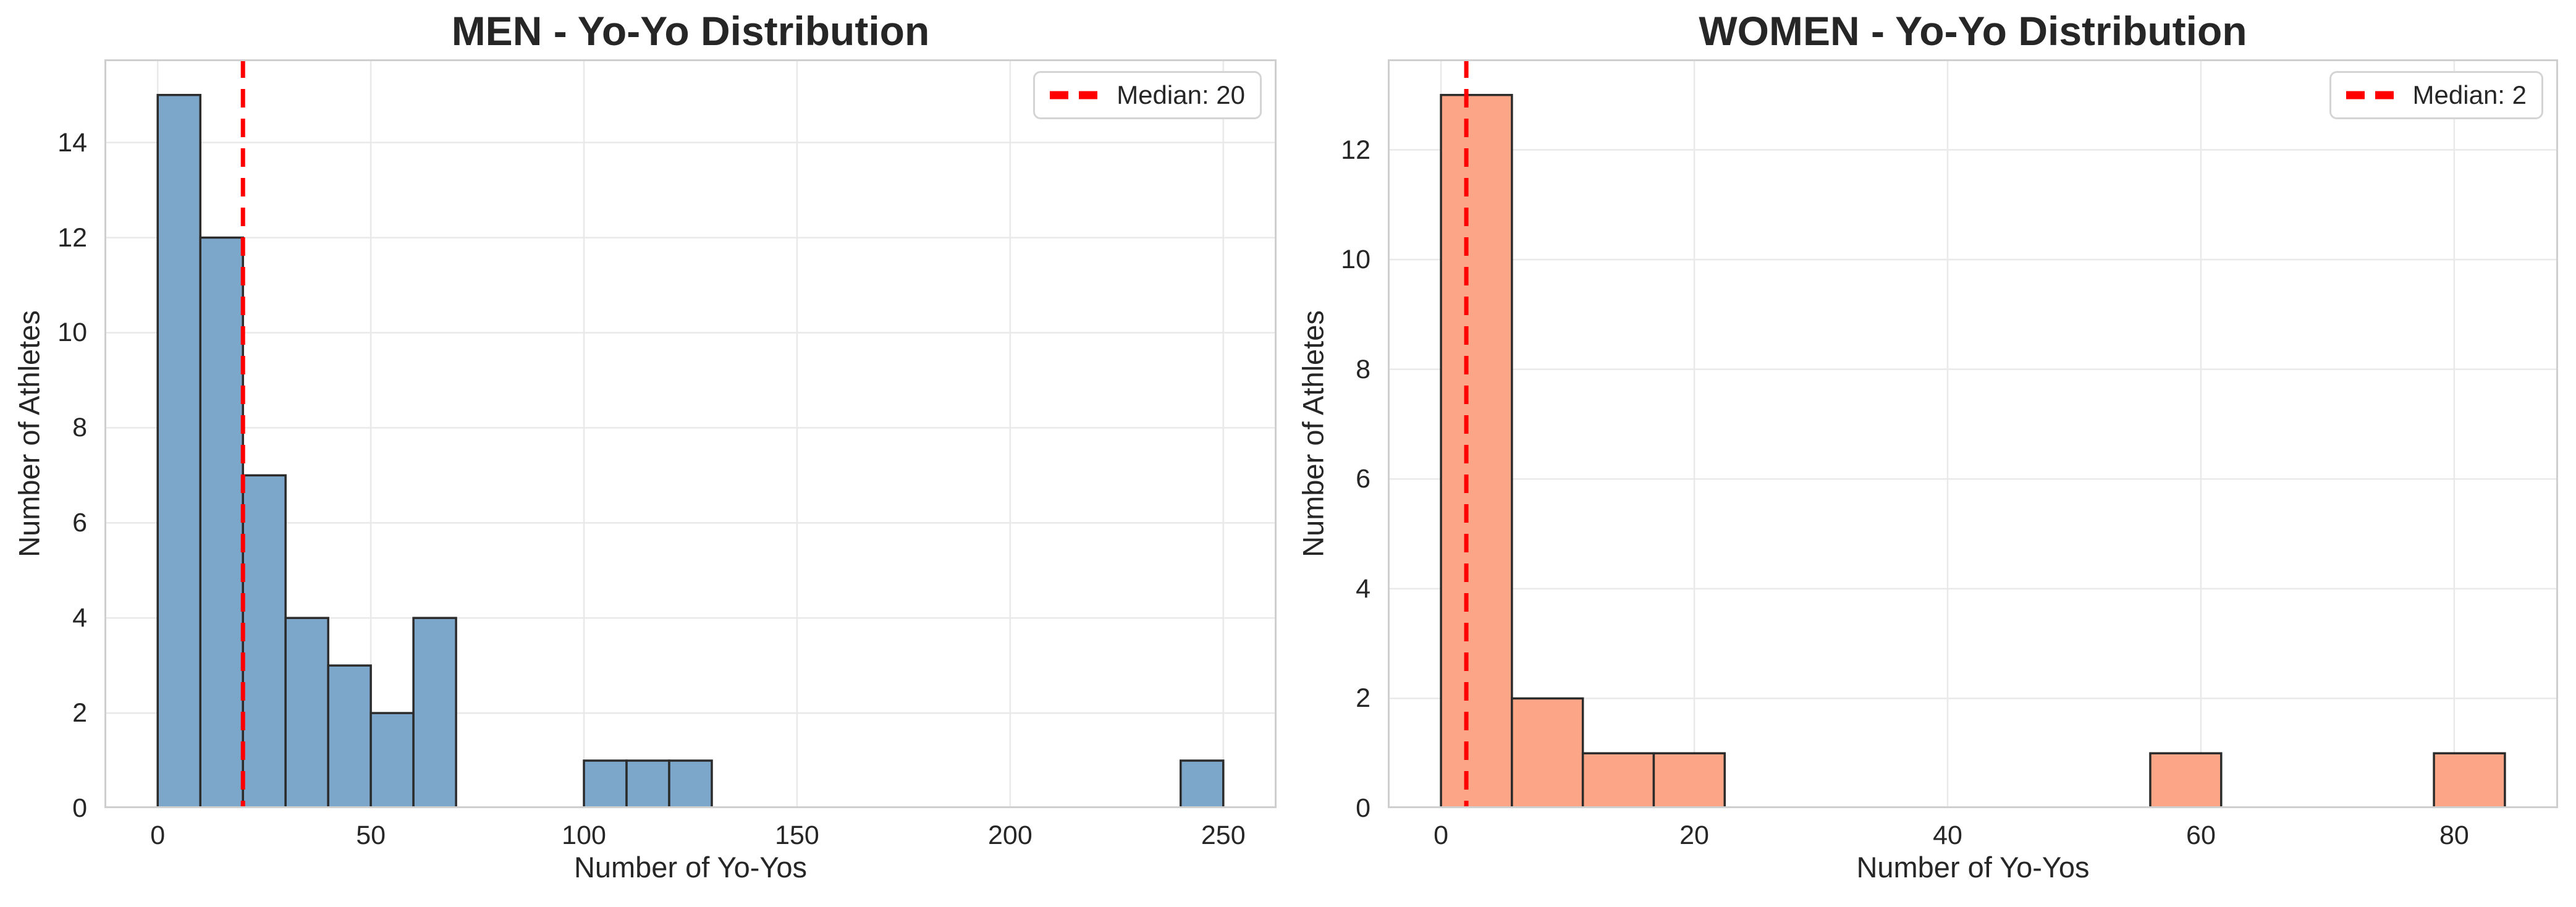 This screenshot has height=907, width=2576. I want to click on chart-title-men: MEN - Yo-Yo Distribution, so click(690, 31).